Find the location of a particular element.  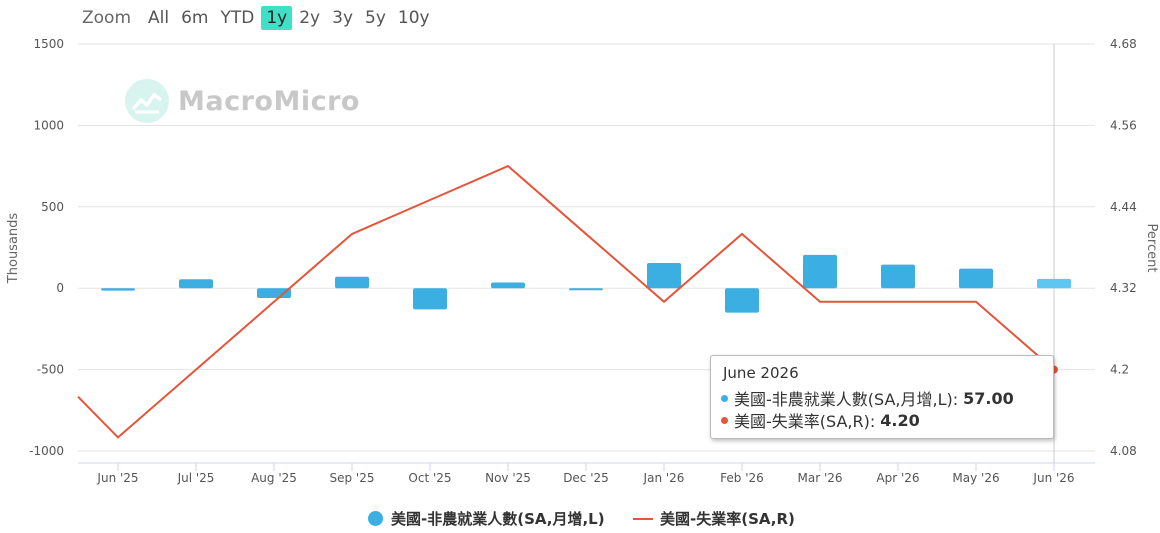

legend-item-payrolls: 美國-非農就業人數(SA,月增,L) is located at coordinates (486, 518).